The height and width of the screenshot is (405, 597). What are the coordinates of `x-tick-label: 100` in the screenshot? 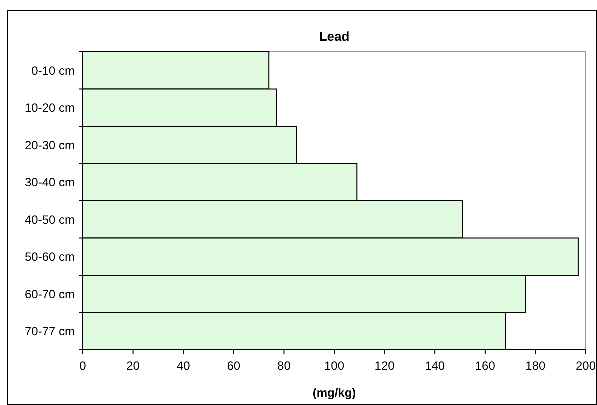 It's located at (334, 366).